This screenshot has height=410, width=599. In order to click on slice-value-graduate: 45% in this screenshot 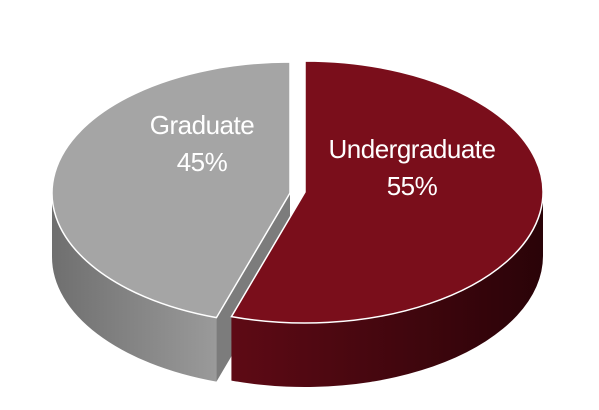, I will do `click(202, 162)`.